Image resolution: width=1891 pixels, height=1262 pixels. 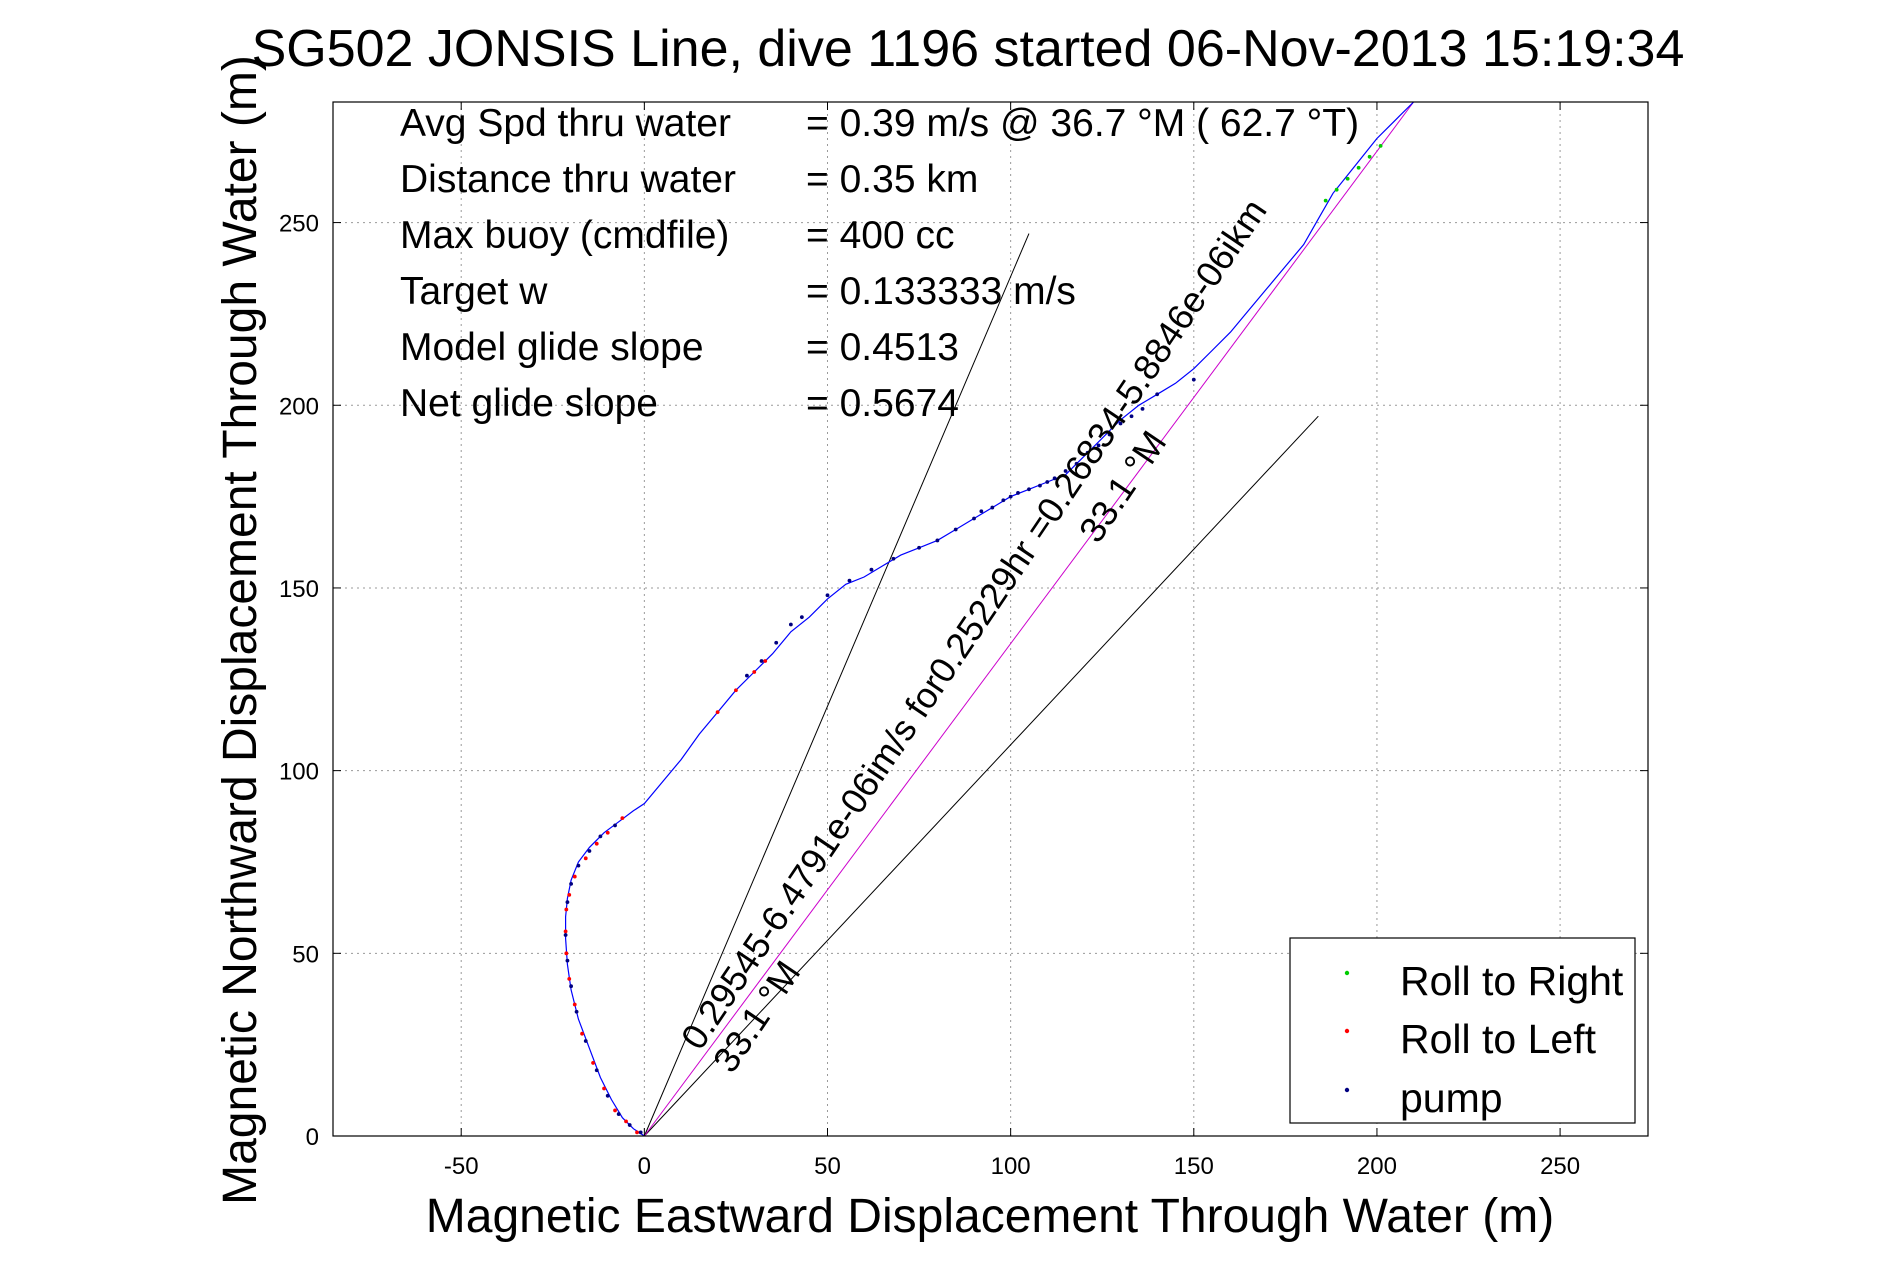 What do you see at coordinates (836, 685) in the screenshot?
I see `glide-cone-upper` at bounding box center [836, 685].